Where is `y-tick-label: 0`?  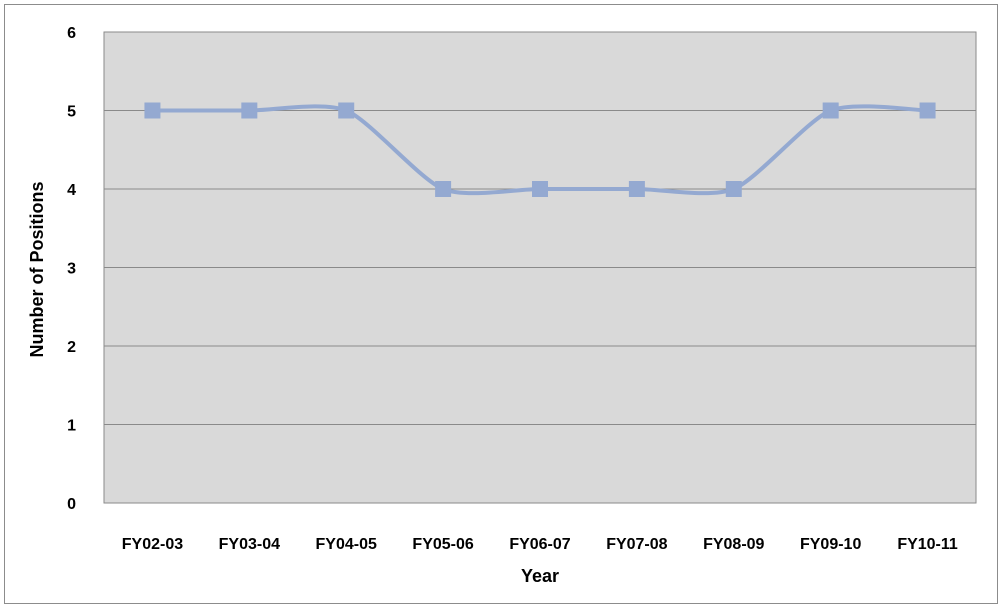
y-tick-label: 0 is located at coordinates (71, 504).